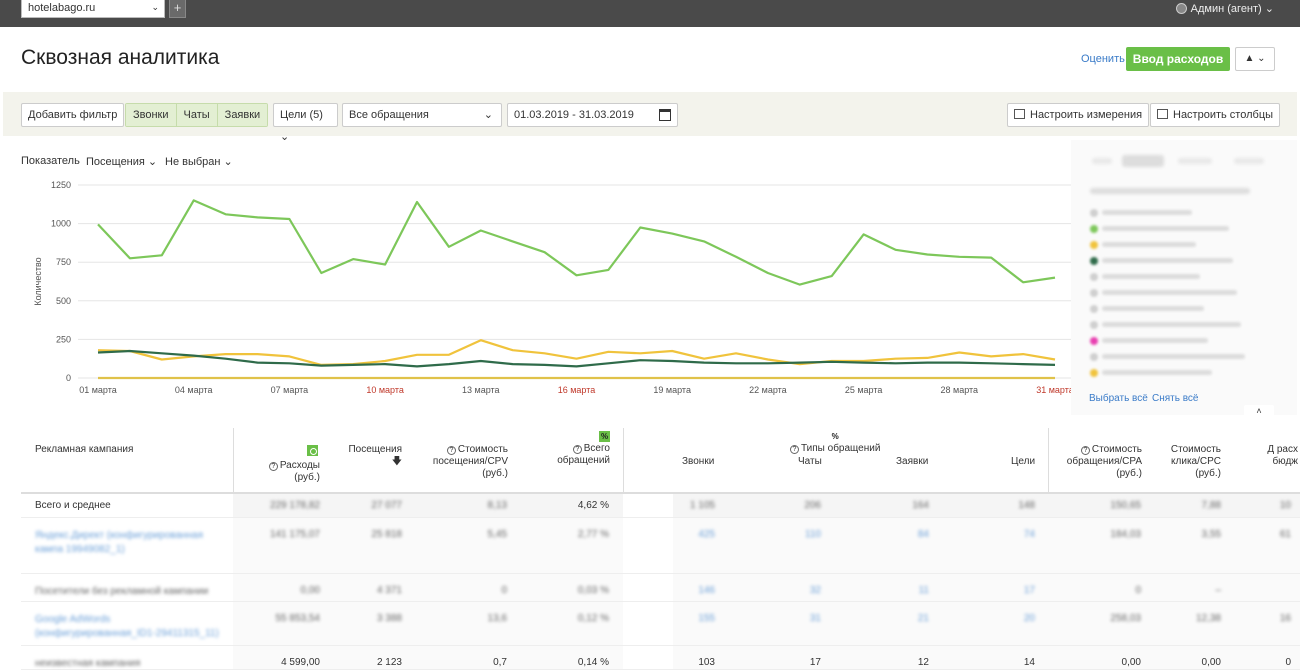 This screenshot has width=1300, height=671. I want to click on row-chats: 31, so click(815, 618).